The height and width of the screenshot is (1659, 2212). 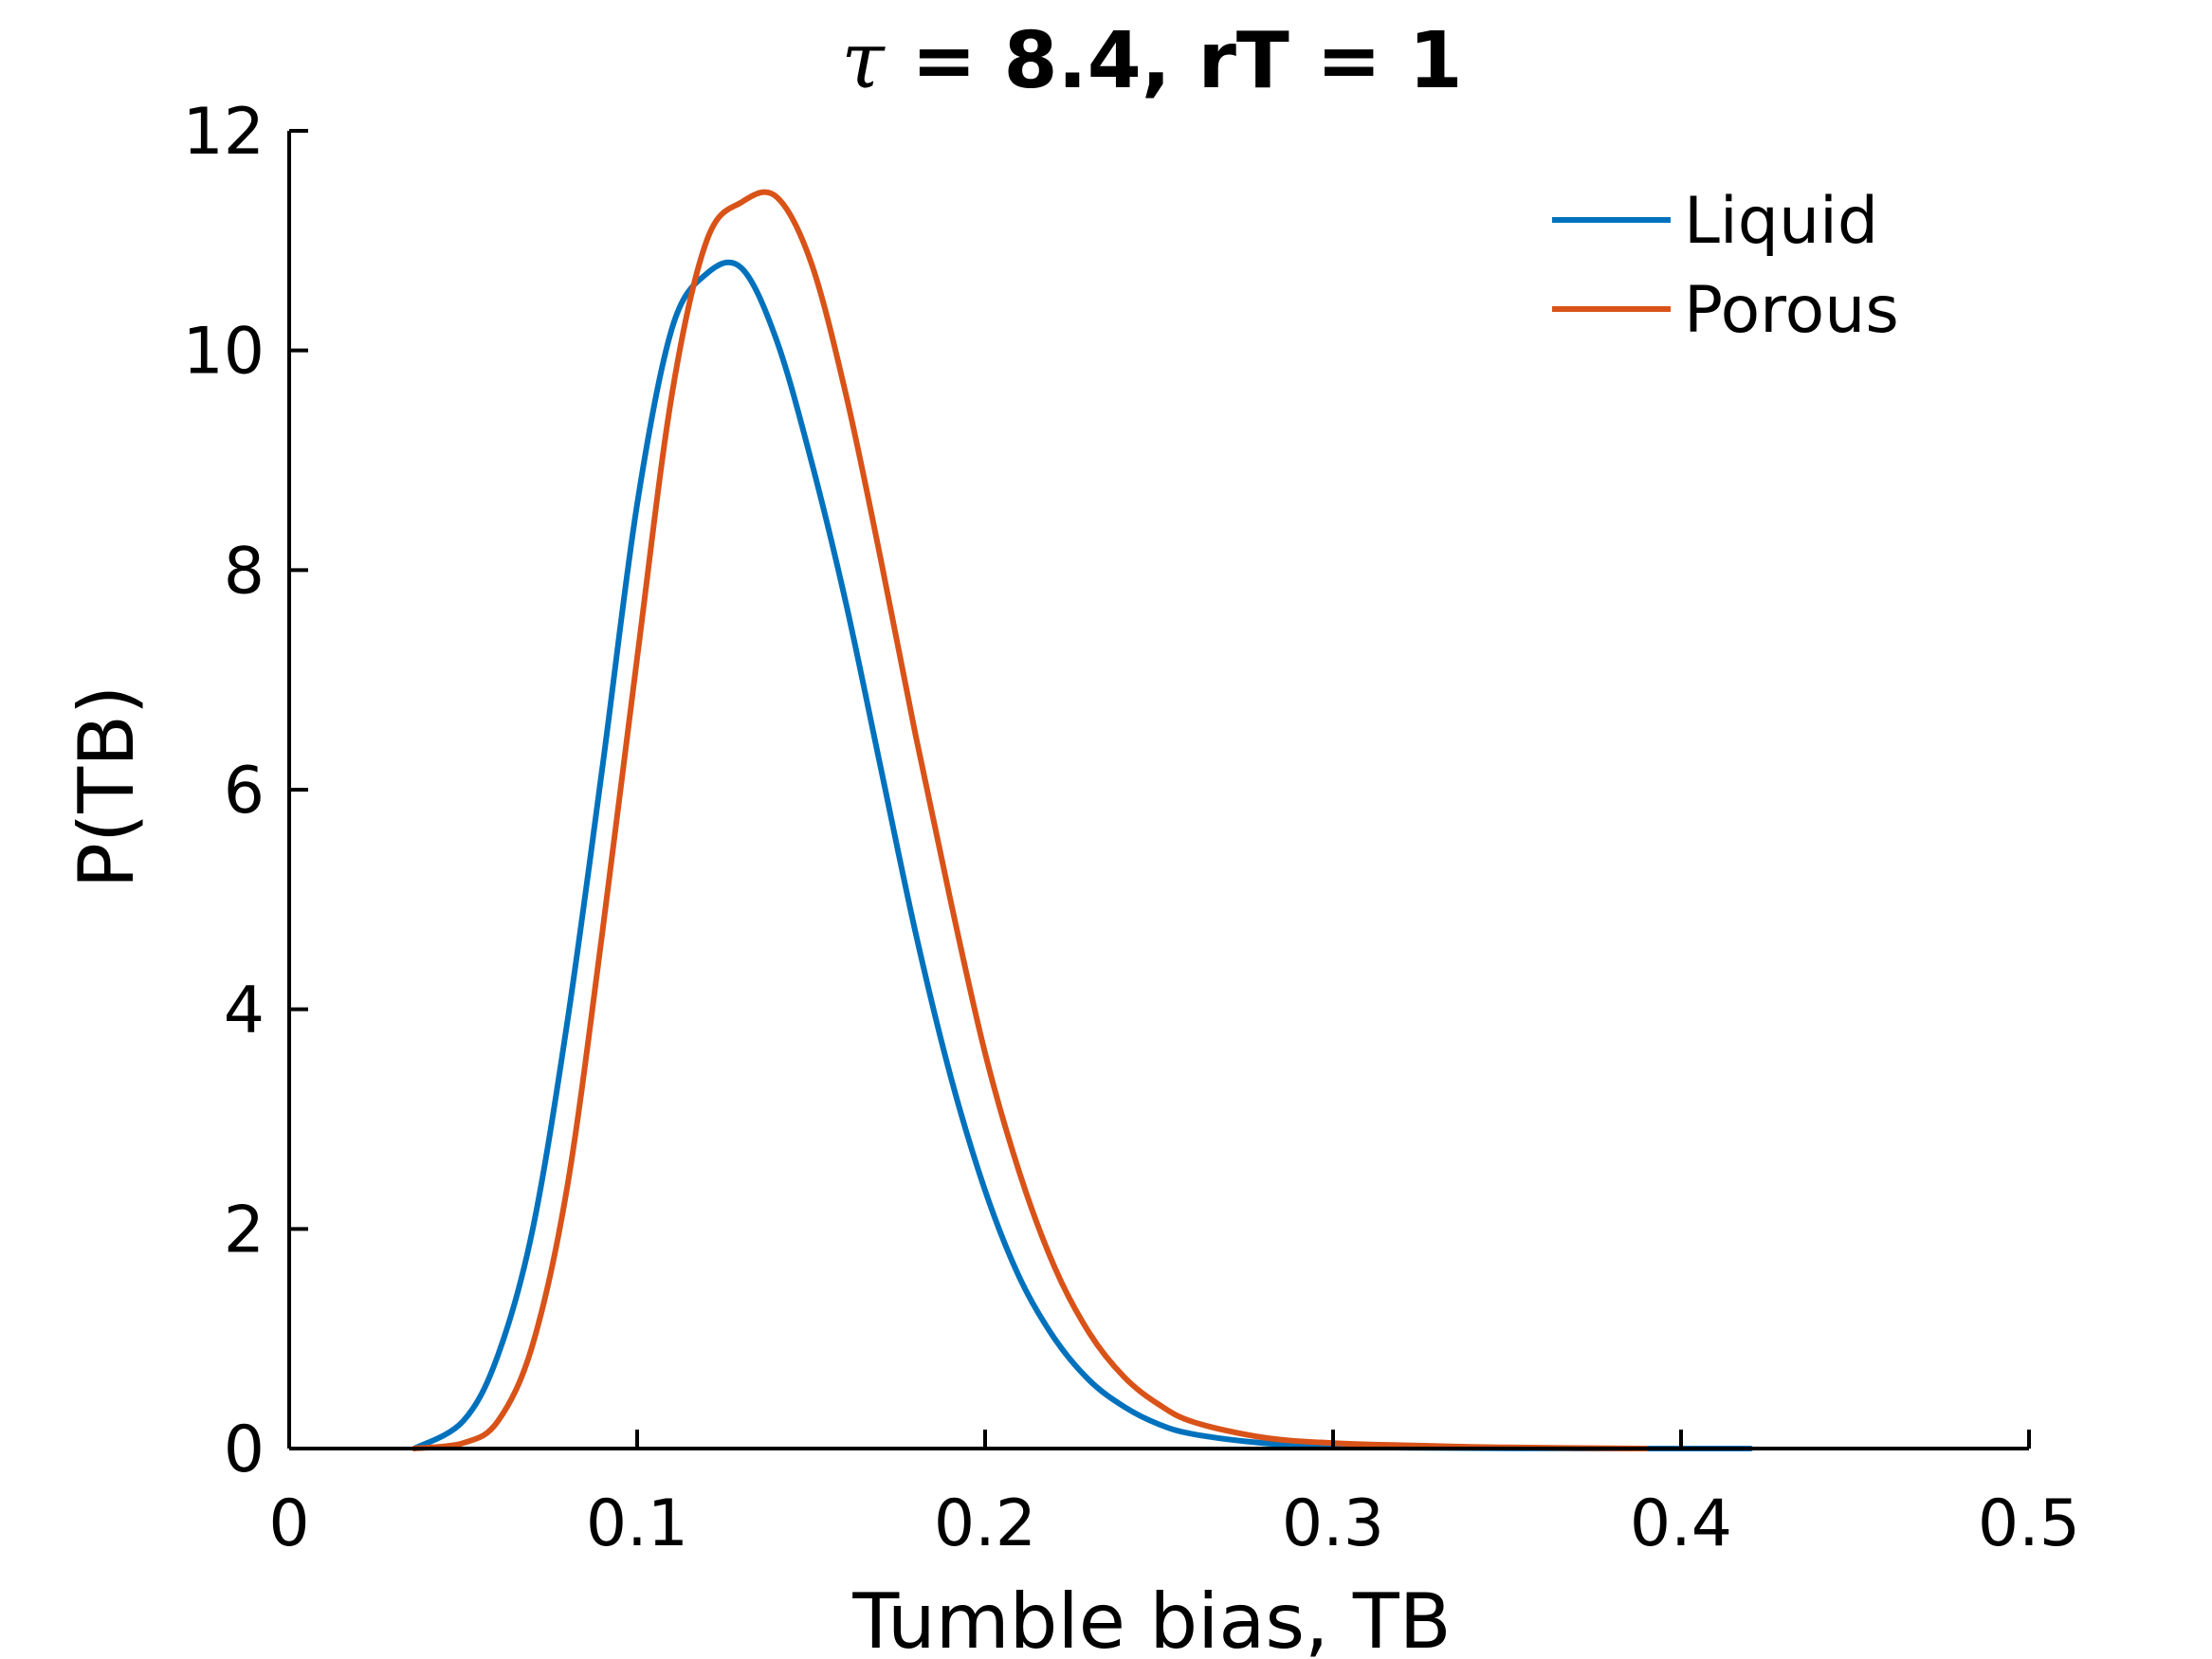 What do you see at coordinates (244, 1011) in the screenshot?
I see `y-tick-label: 4` at bounding box center [244, 1011].